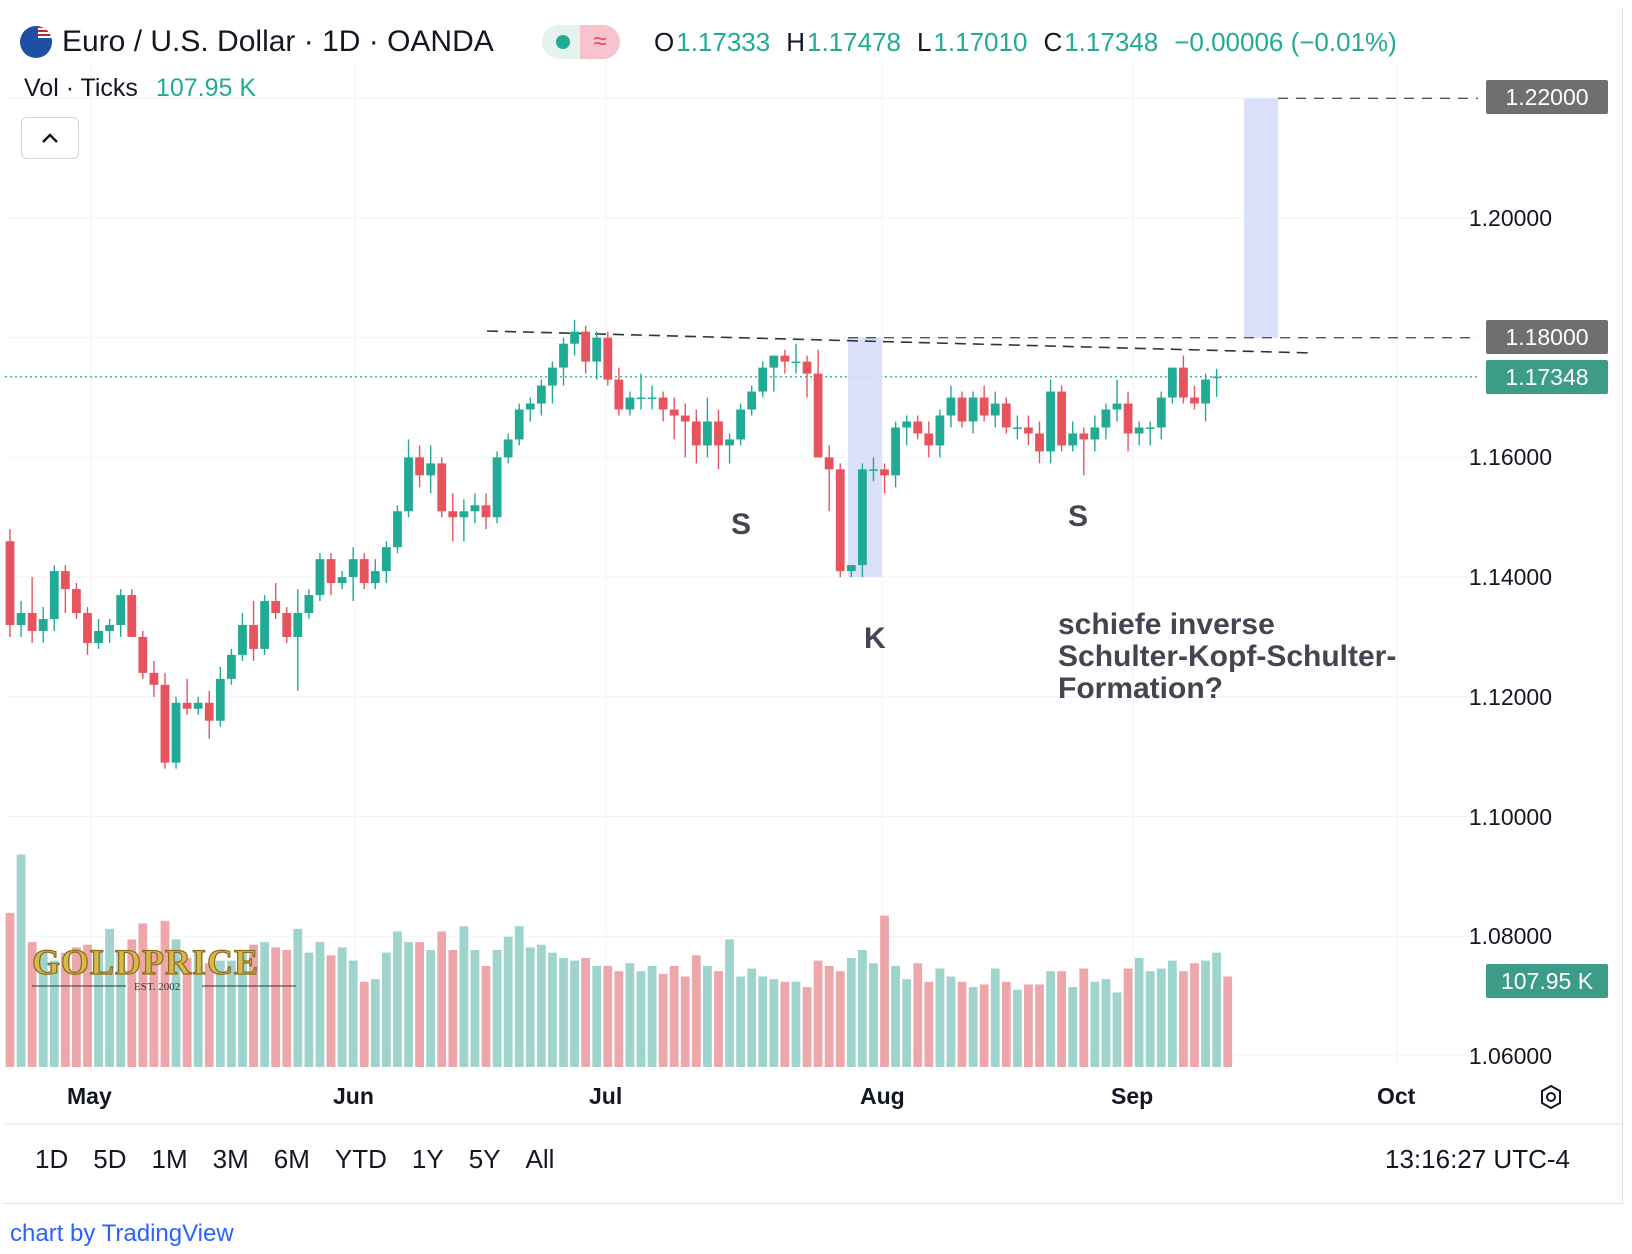 The width and height of the screenshot is (1632, 1254). Describe the element at coordinates (140, 88) in the screenshot. I see `volume-legend: Vol · Ticks 107.95 K` at that location.